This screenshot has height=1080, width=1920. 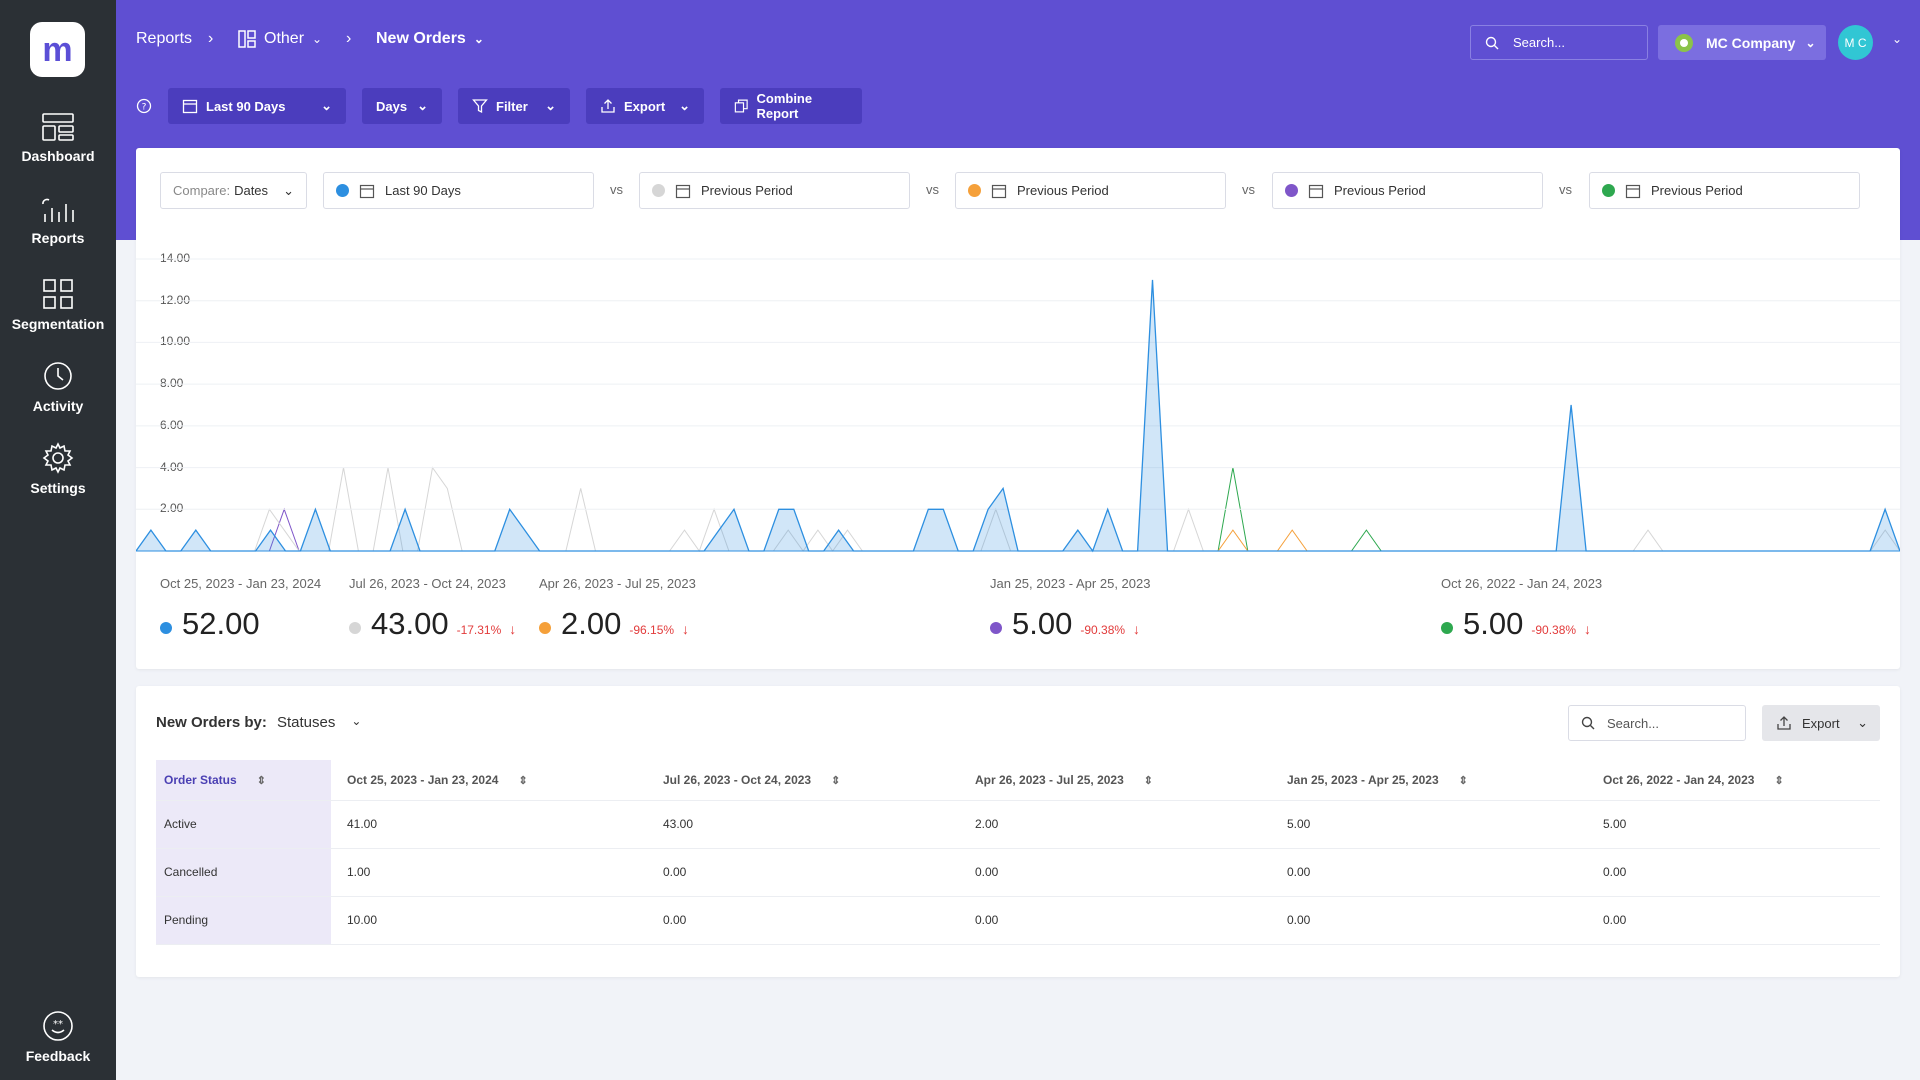 What do you see at coordinates (1855, 42) in the screenshot?
I see `avatar: M C` at bounding box center [1855, 42].